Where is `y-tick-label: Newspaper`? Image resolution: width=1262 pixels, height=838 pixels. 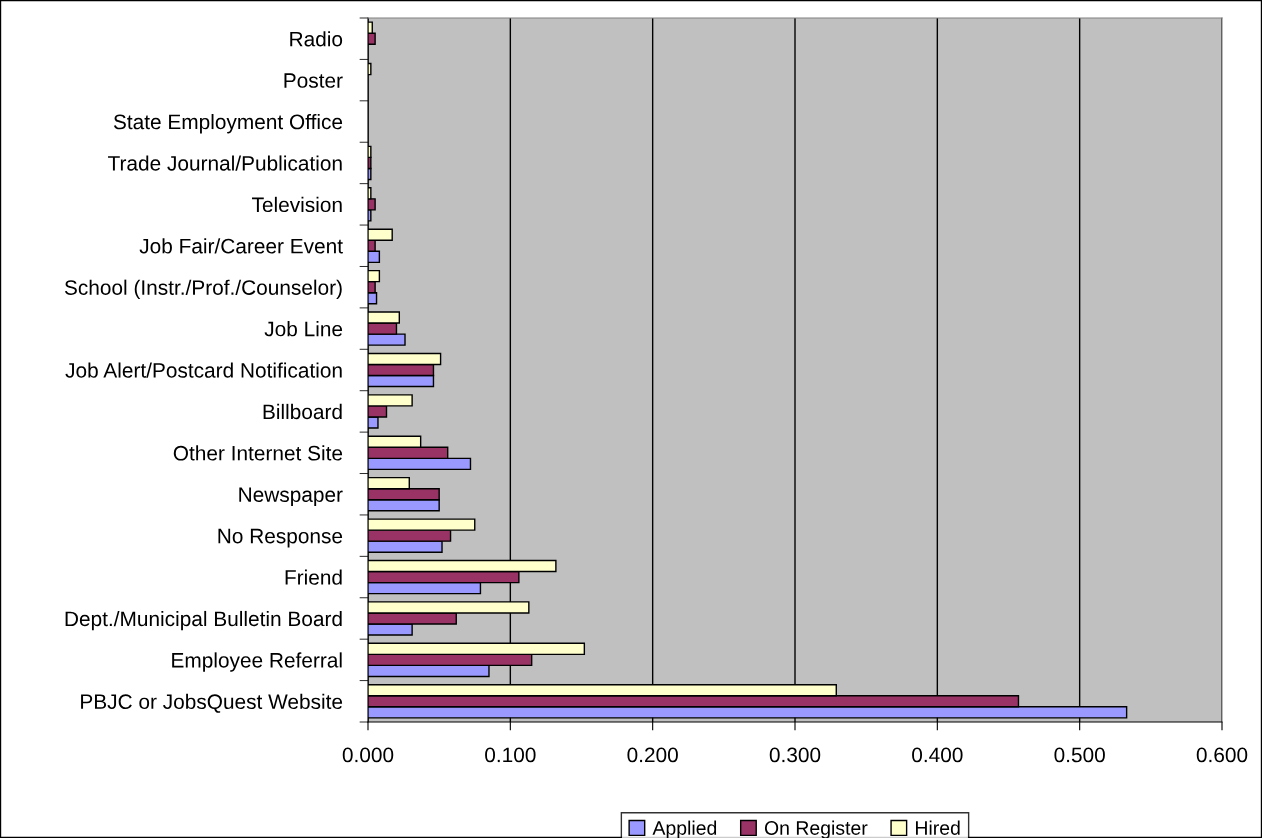
y-tick-label: Newspaper is located at coordinates (291, 497).